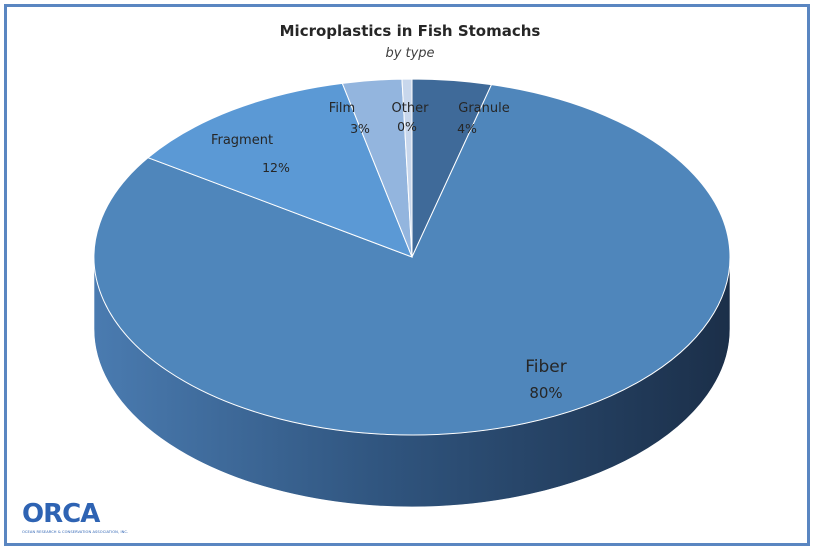 The image size is (820, 550). Describe the element at coordinates (276, 167) in the screenshot. I see `slice-value-fragment: 12%` at that location.